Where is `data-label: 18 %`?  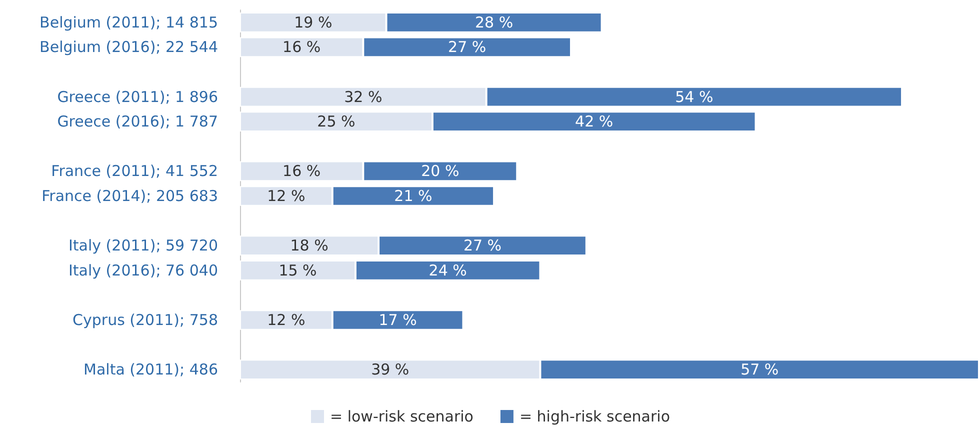 data-label: 18 % is located at coordinates (309, 245).